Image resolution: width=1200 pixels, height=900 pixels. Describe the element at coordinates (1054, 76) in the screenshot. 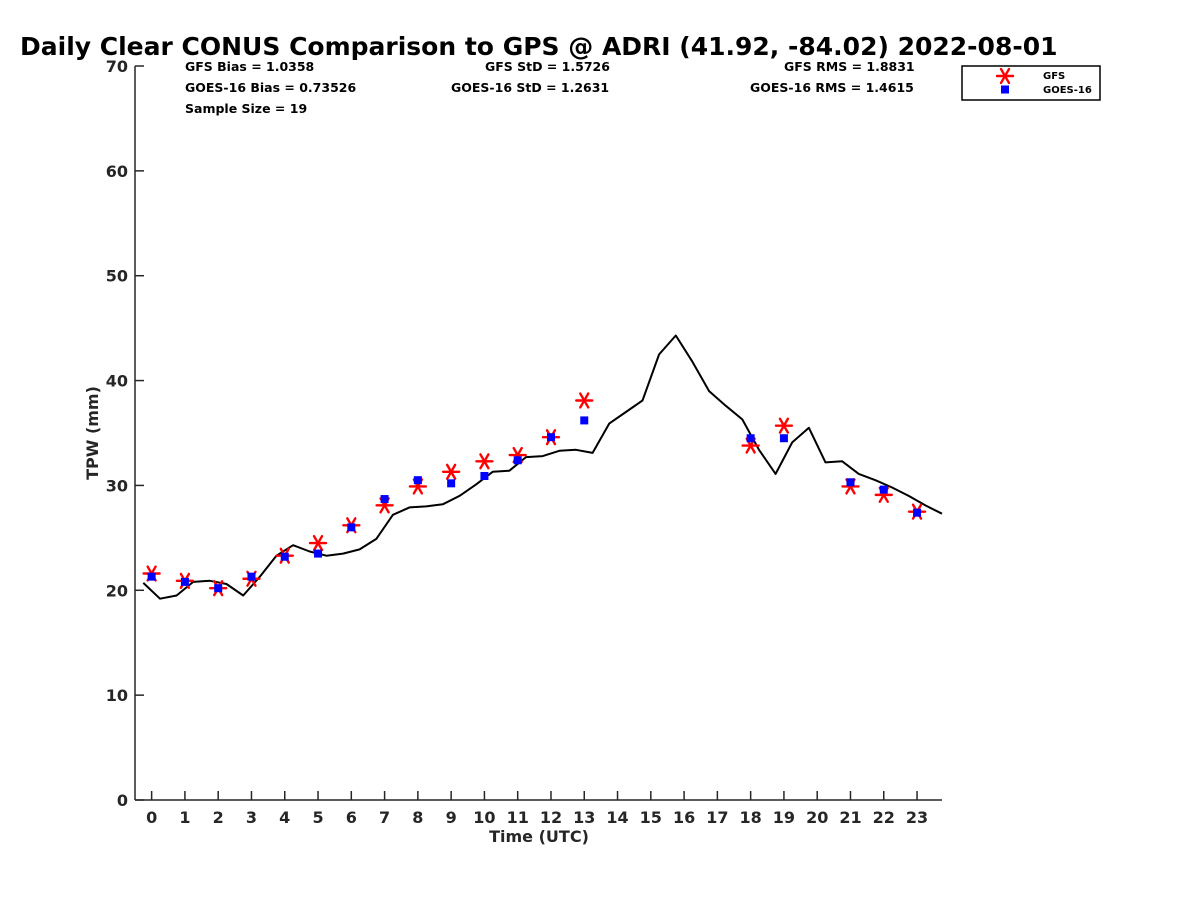

I see `legend-gfs-label: GFS` at that location.